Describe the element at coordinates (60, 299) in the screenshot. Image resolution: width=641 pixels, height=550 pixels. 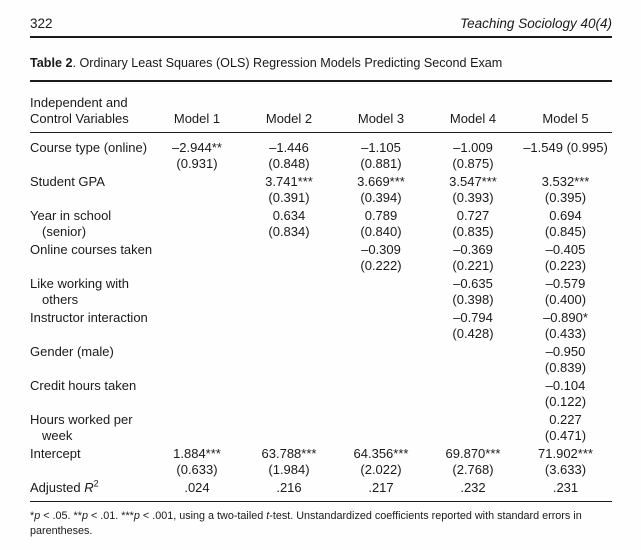
I see `row-label-line2: others` at that location.